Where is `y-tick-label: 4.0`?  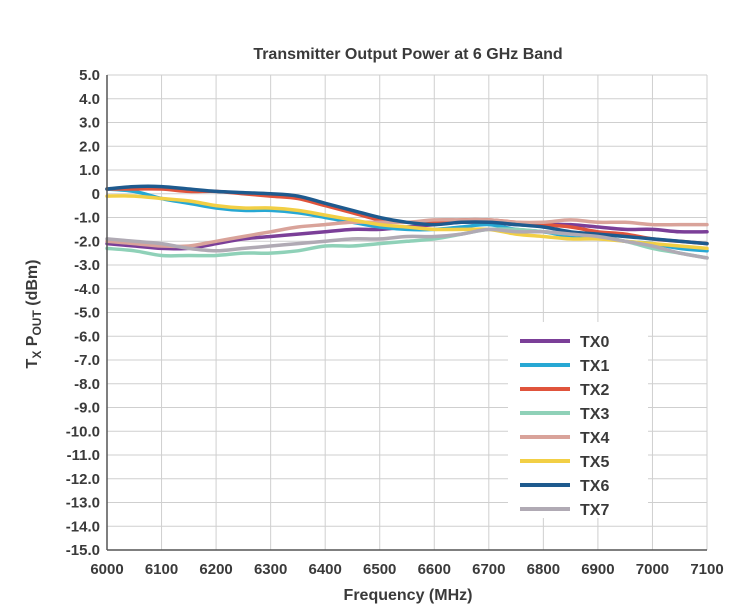 y-tick-label: 4.0 is located at coordinates (89, 99).